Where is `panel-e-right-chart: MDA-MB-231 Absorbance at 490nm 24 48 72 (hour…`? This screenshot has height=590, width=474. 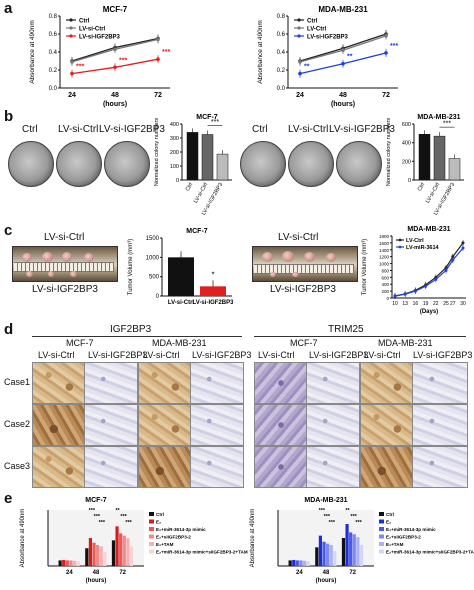 panel-e-right-chart: MDA-MB-231 Absorbance at 490nm 24 48 72 (hour… is located at coordinates (362, 540).